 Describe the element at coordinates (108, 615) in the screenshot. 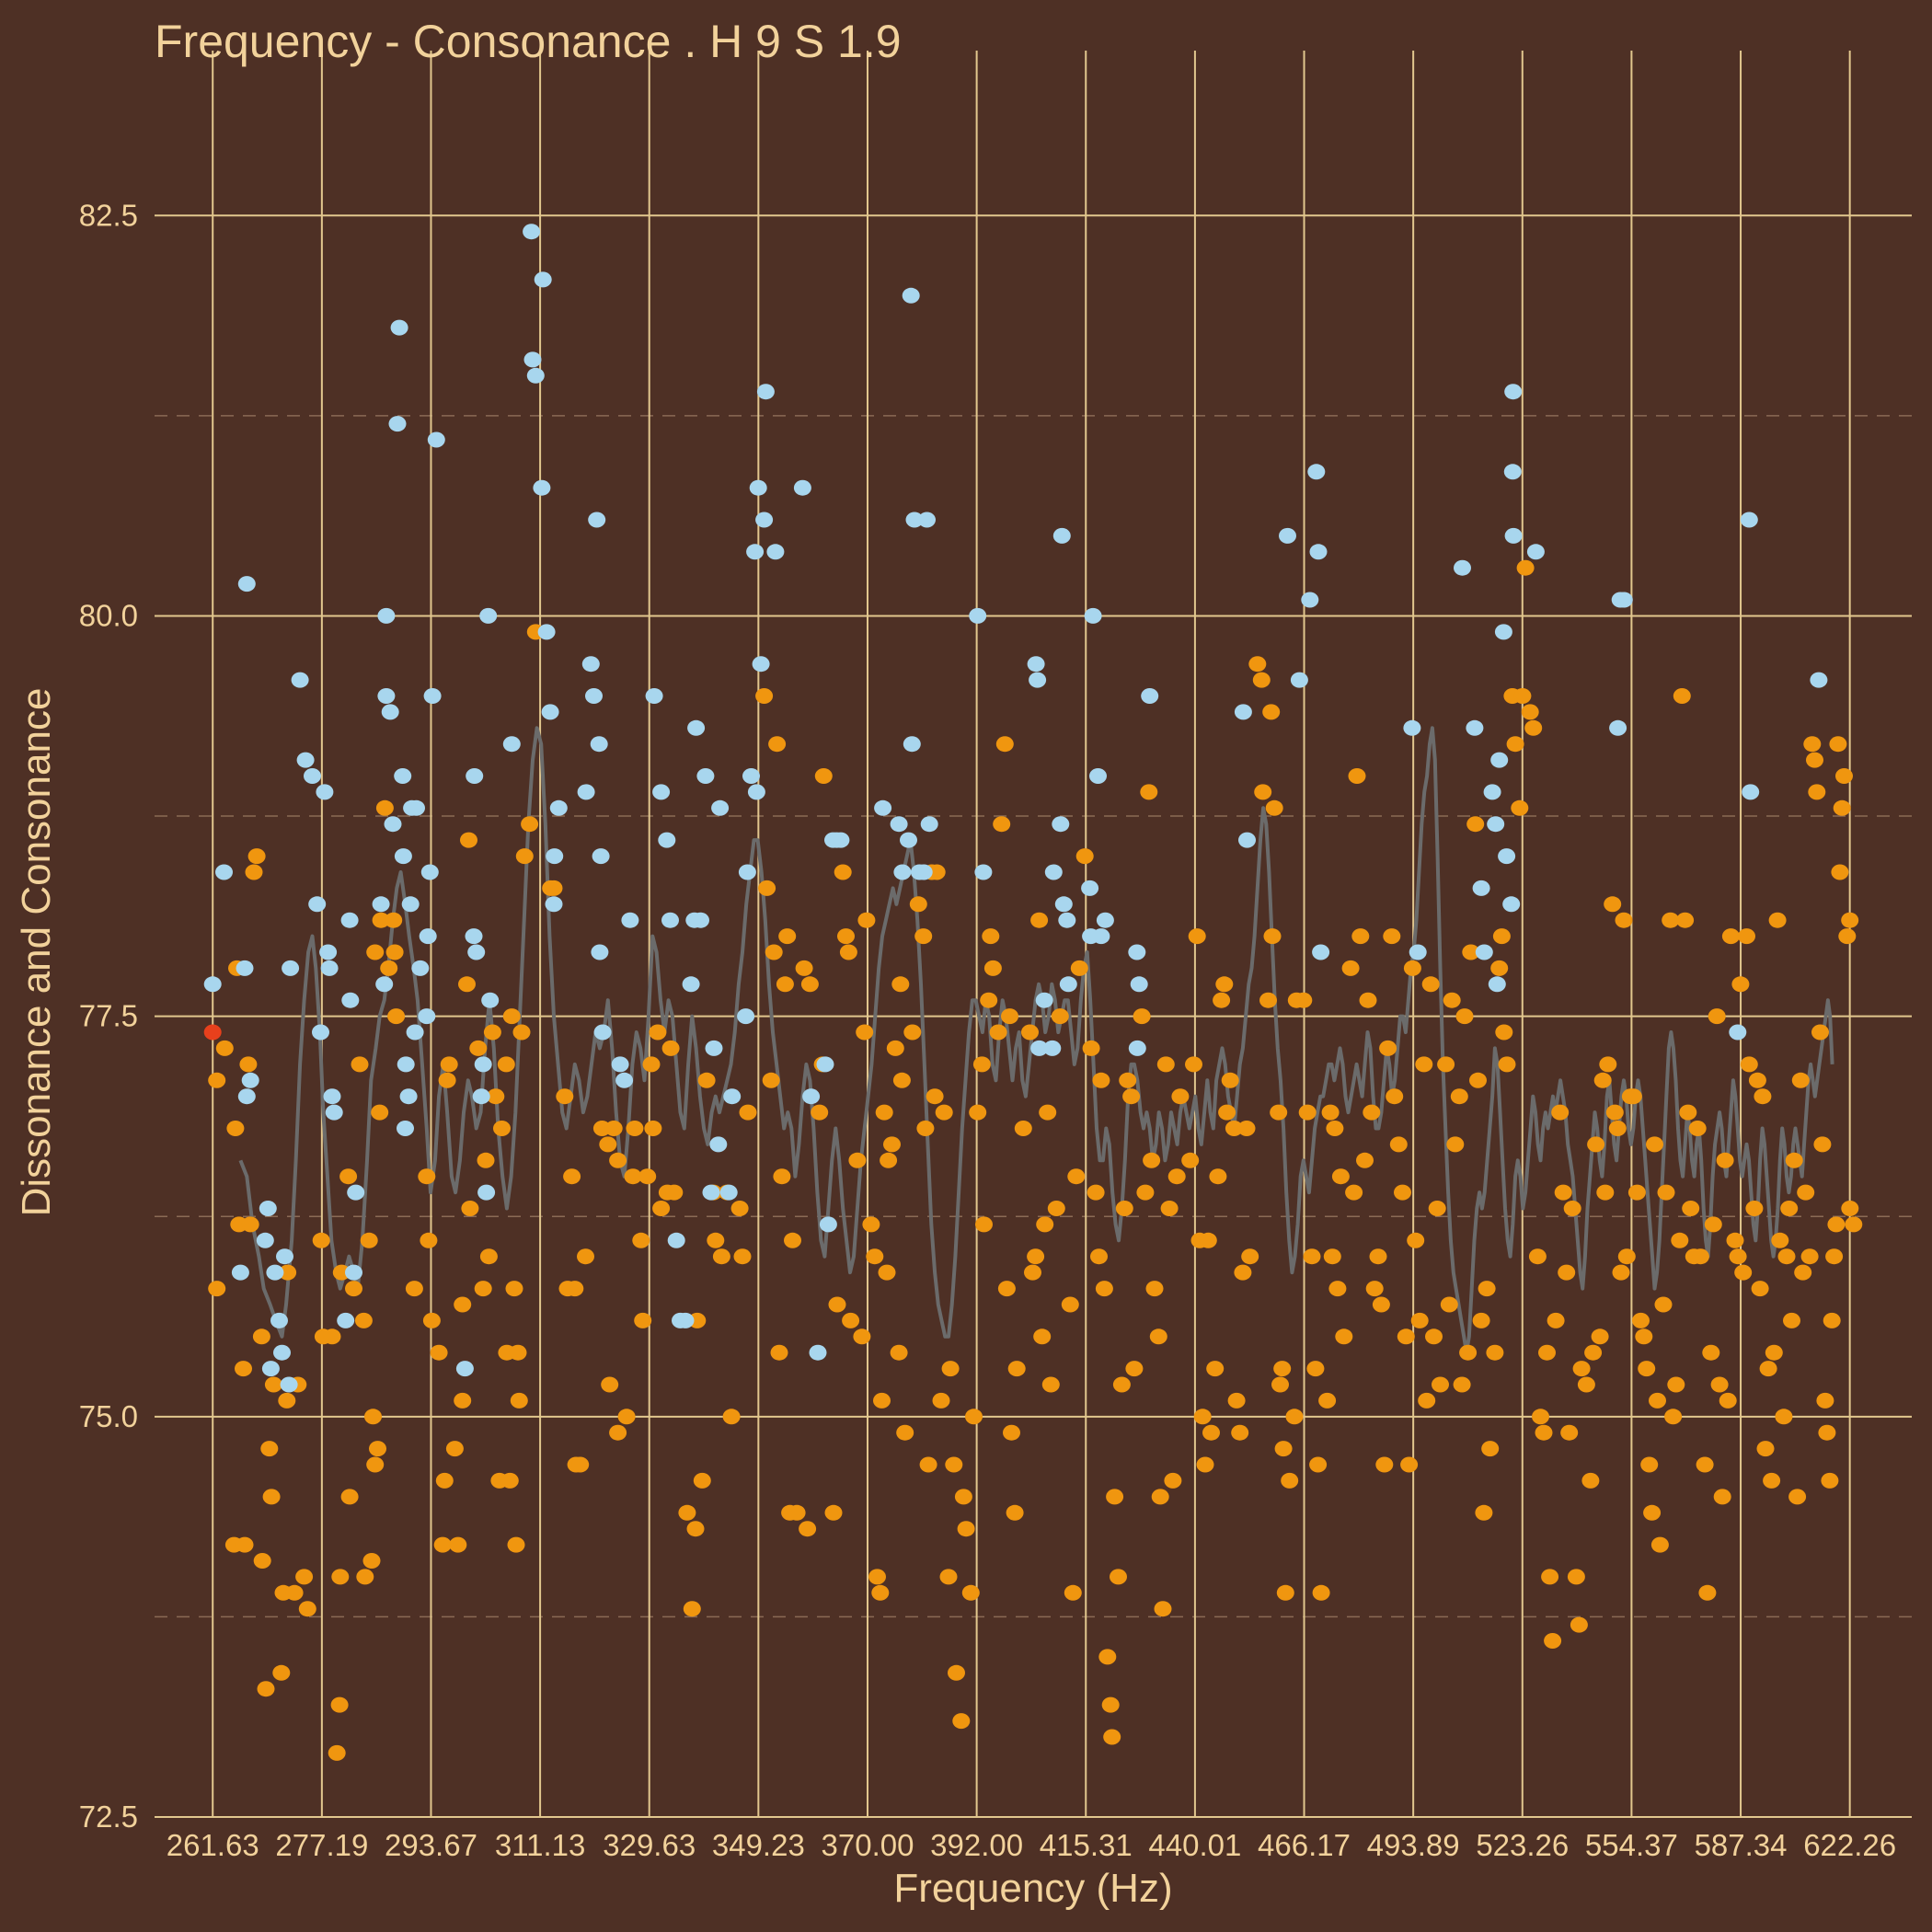

I see `y-tick-label: 80.0` at that location.